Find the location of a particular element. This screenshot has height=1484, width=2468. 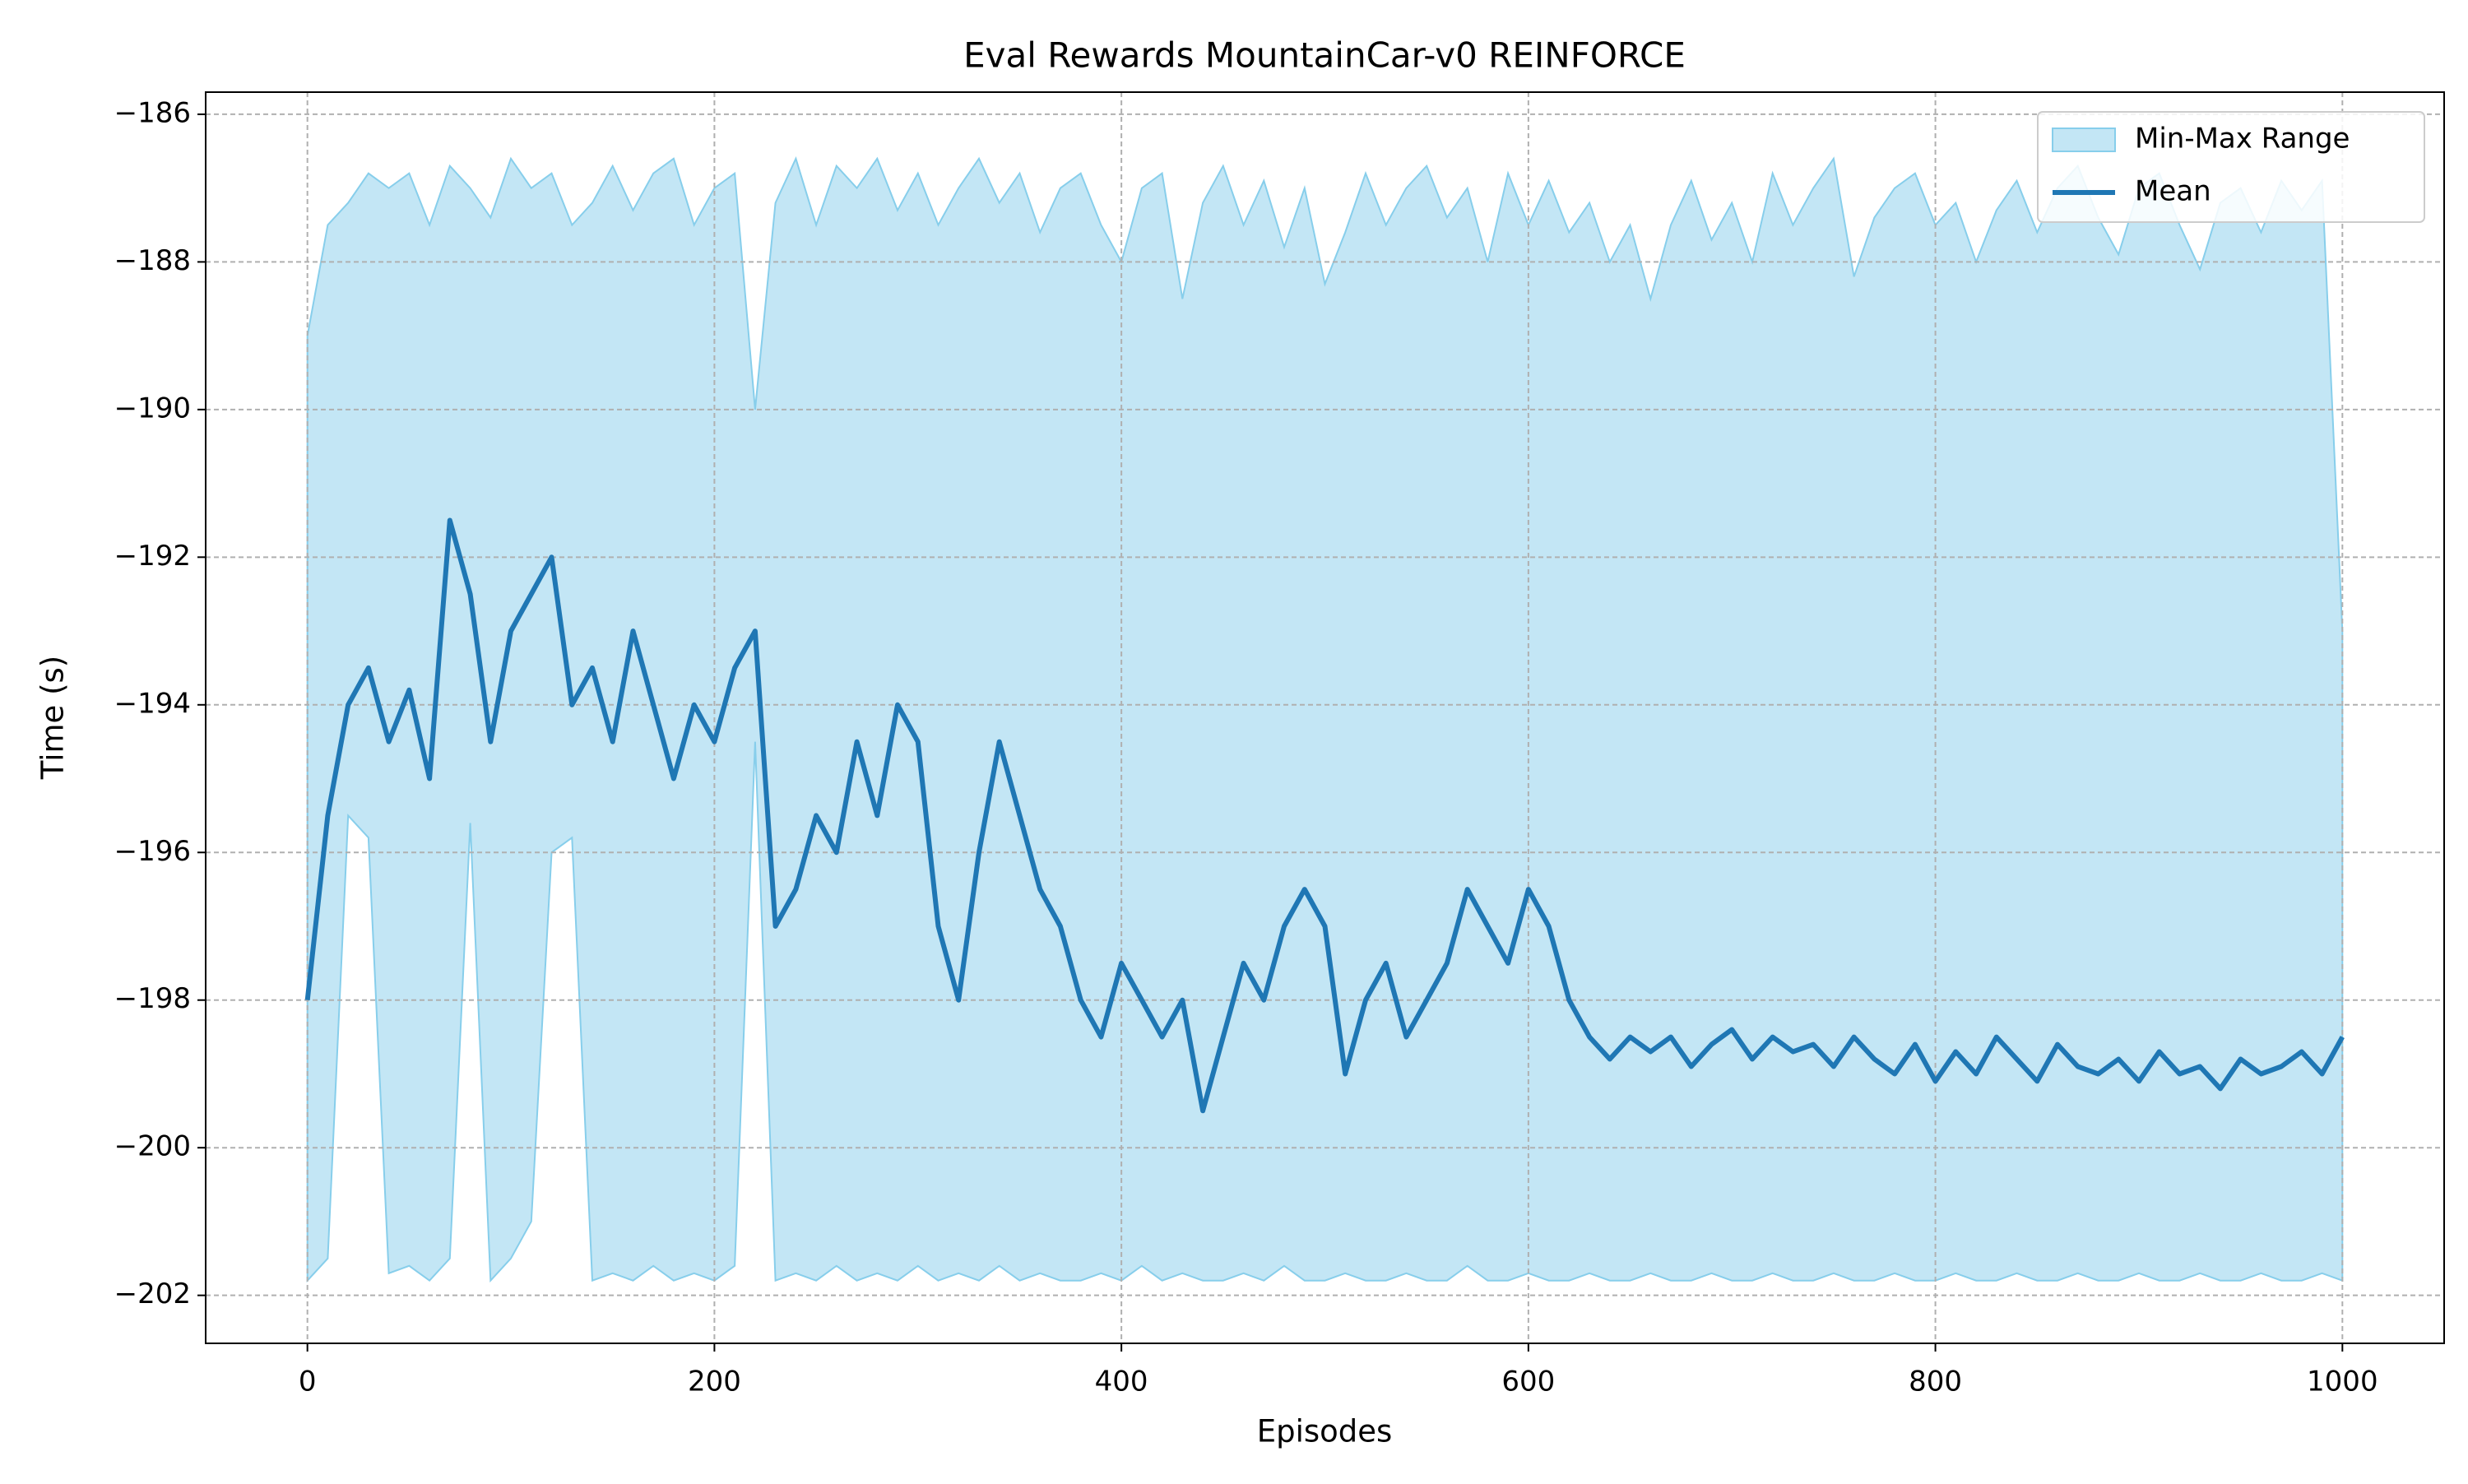

y-tick-label: −198 is located at coordinates (152, 998).